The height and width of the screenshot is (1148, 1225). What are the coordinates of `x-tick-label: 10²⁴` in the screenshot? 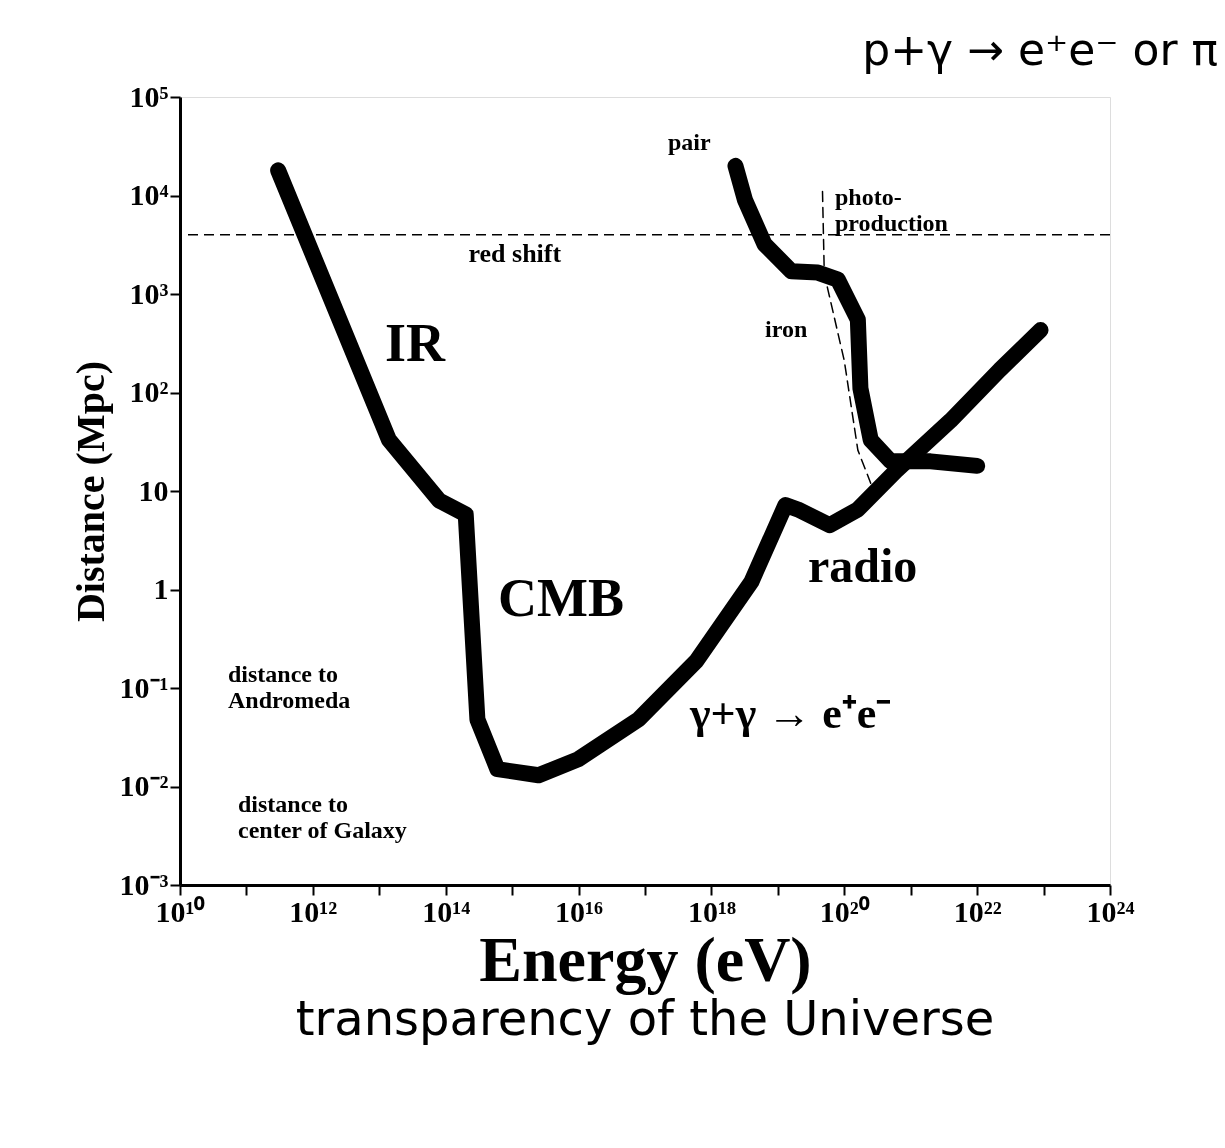 It's located at (1110, 911).